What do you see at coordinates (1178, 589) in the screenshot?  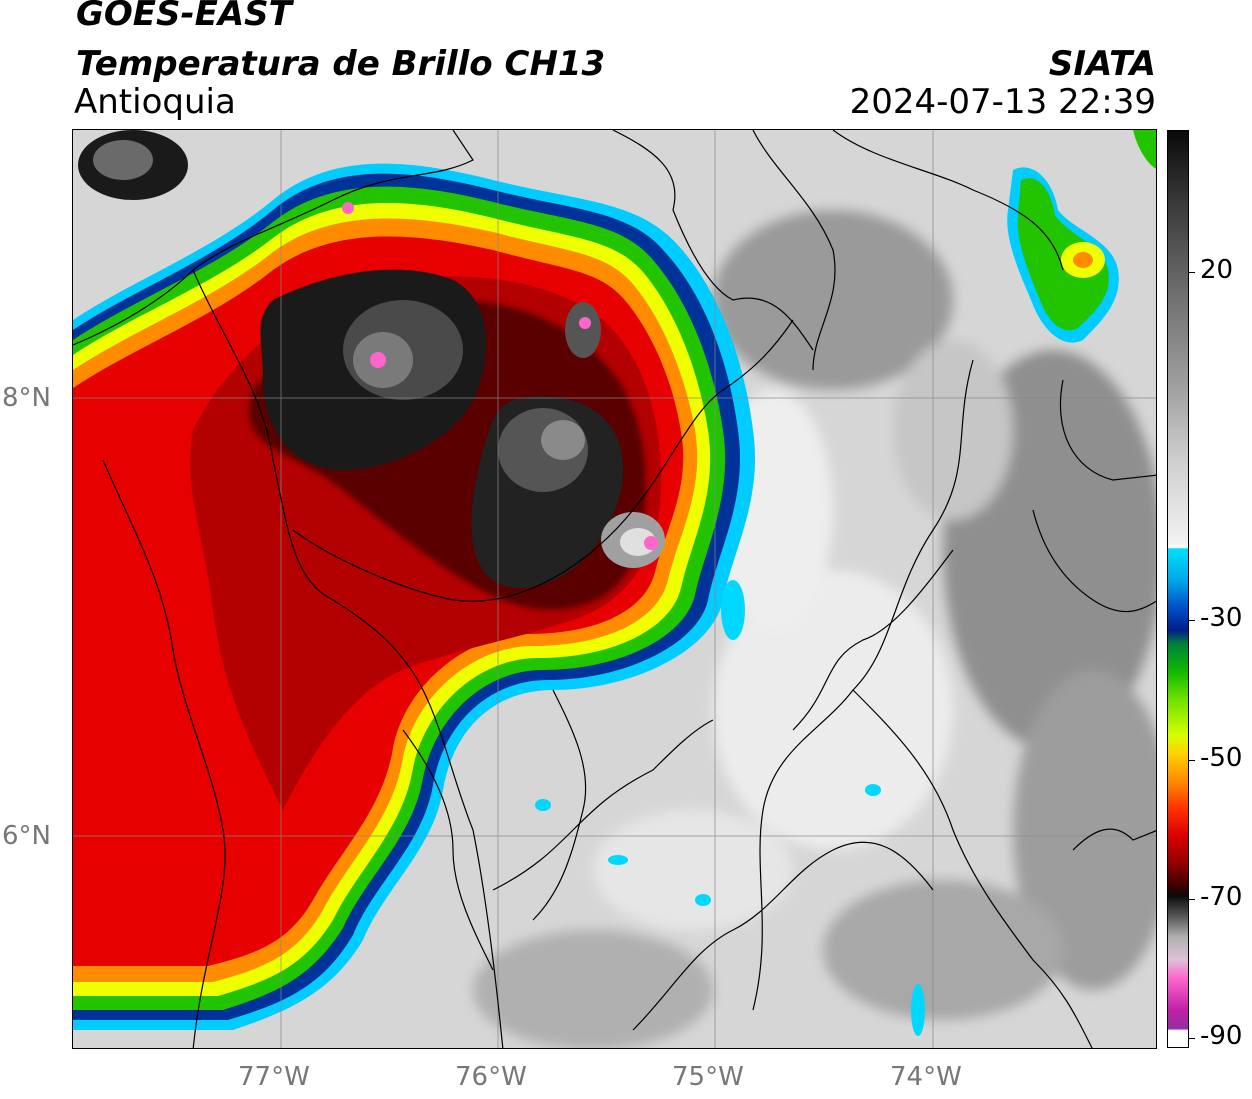 I see `colorbar` at bounding box center [1178, 589].